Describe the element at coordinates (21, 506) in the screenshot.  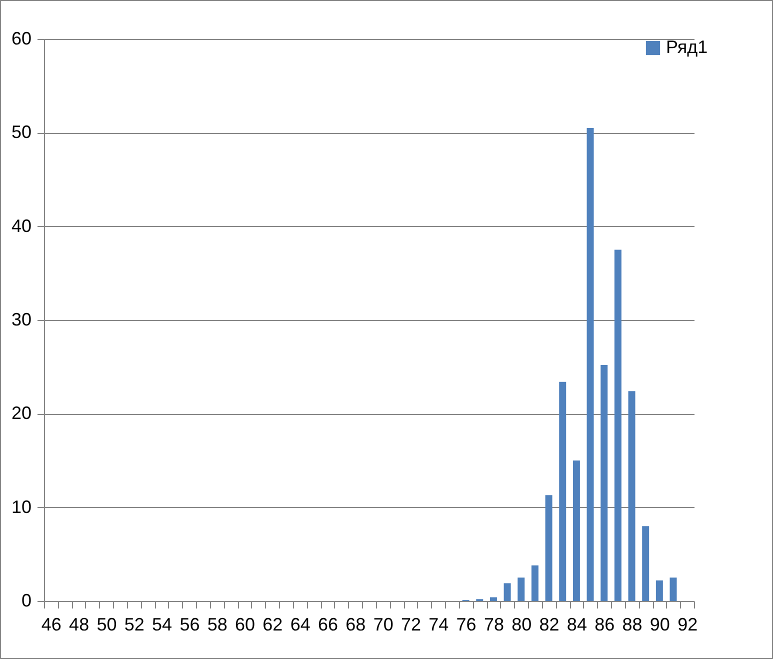
I see `y-tick-label: 10` at that location.